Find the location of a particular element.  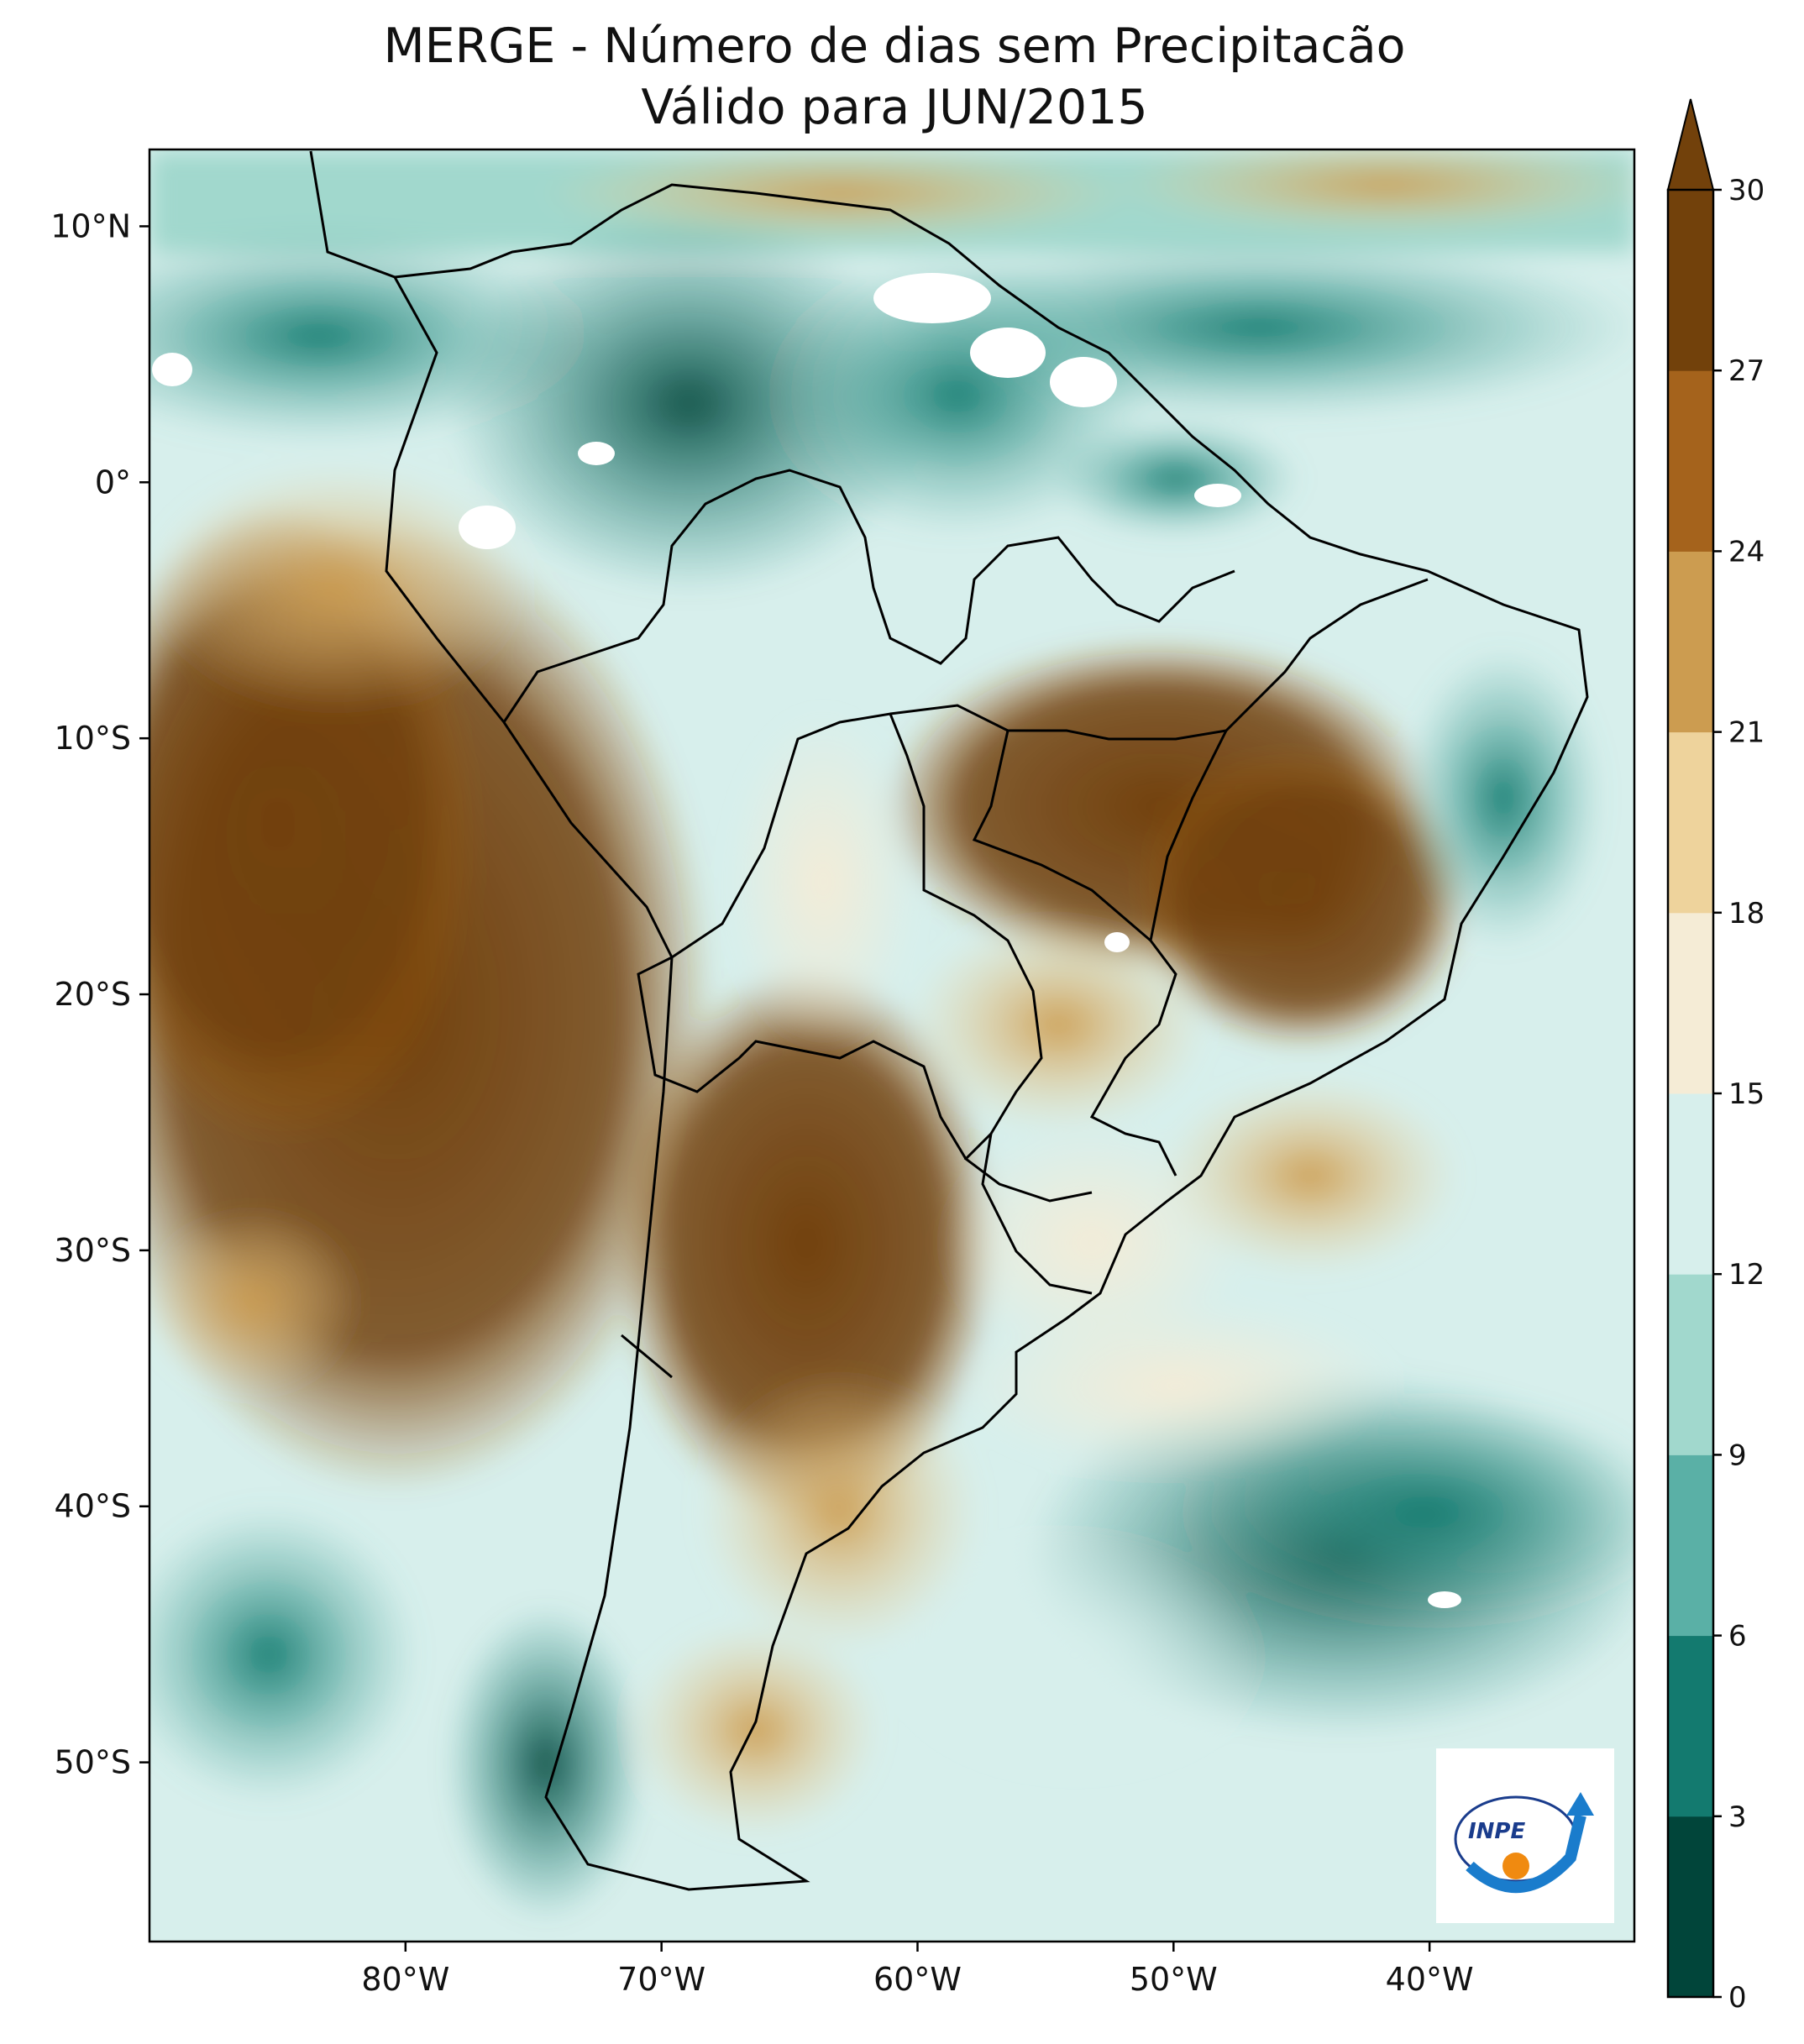

colorbar-extend-arrow is located at coordinates (1690, 144).